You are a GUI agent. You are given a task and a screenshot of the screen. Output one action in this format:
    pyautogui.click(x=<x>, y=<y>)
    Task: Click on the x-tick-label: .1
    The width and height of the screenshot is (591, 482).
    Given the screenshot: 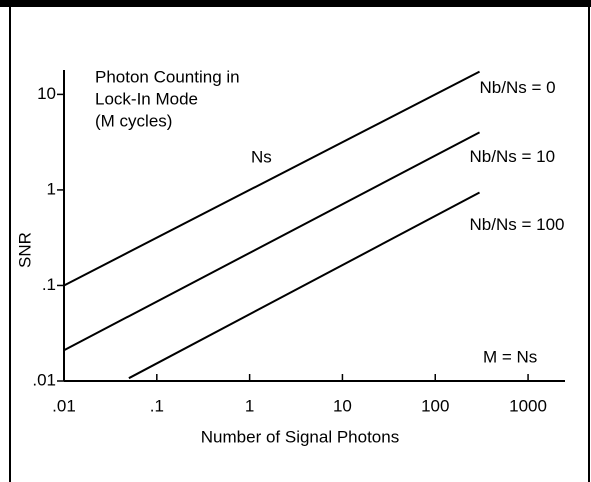 What is the action you would take?
    pyautogui.click(x=157, y=405)
    